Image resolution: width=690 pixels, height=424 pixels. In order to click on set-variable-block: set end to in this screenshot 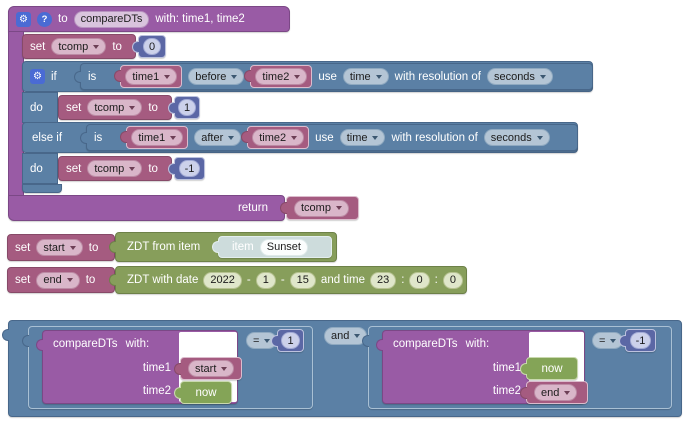, I will do `click(61, 280)`.